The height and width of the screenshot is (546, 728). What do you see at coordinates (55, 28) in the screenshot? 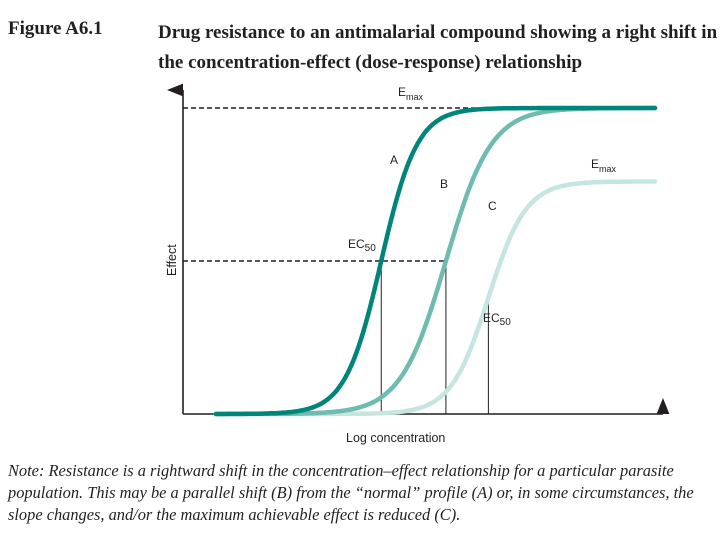
I see `figure-label: Figure A6.1` at bounding box center [55, 28].